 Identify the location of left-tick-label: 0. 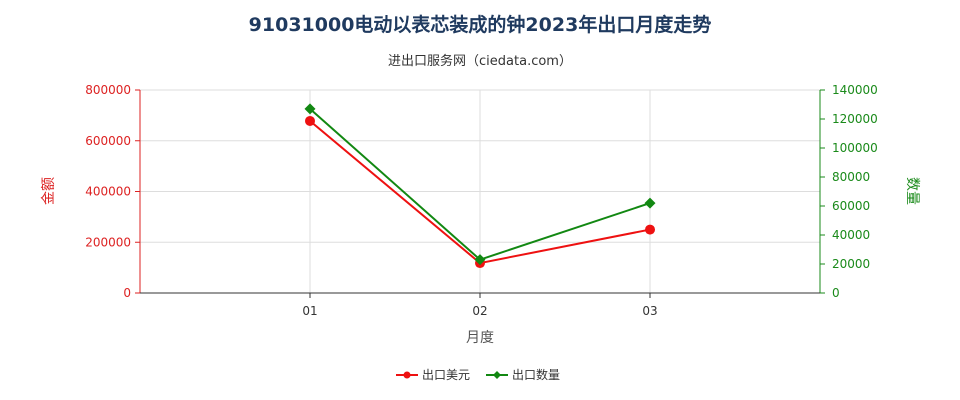
(127, 293).